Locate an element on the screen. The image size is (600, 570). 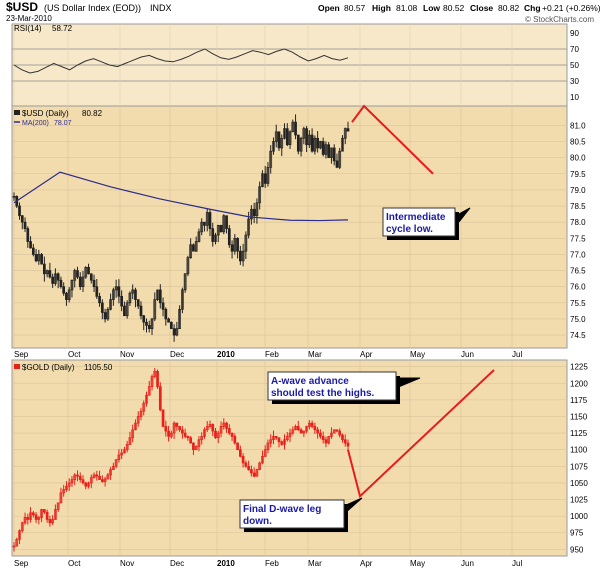
gold-bottom-annotation-pointer is located at coordinates (353, 506).